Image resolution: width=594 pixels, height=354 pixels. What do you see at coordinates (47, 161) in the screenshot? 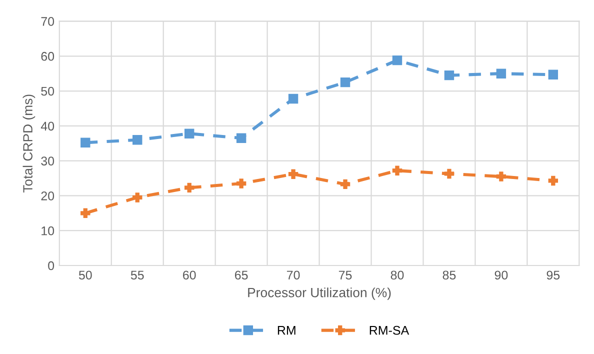
I see `y-tick-label: 30` at bounding box center [47, 161].